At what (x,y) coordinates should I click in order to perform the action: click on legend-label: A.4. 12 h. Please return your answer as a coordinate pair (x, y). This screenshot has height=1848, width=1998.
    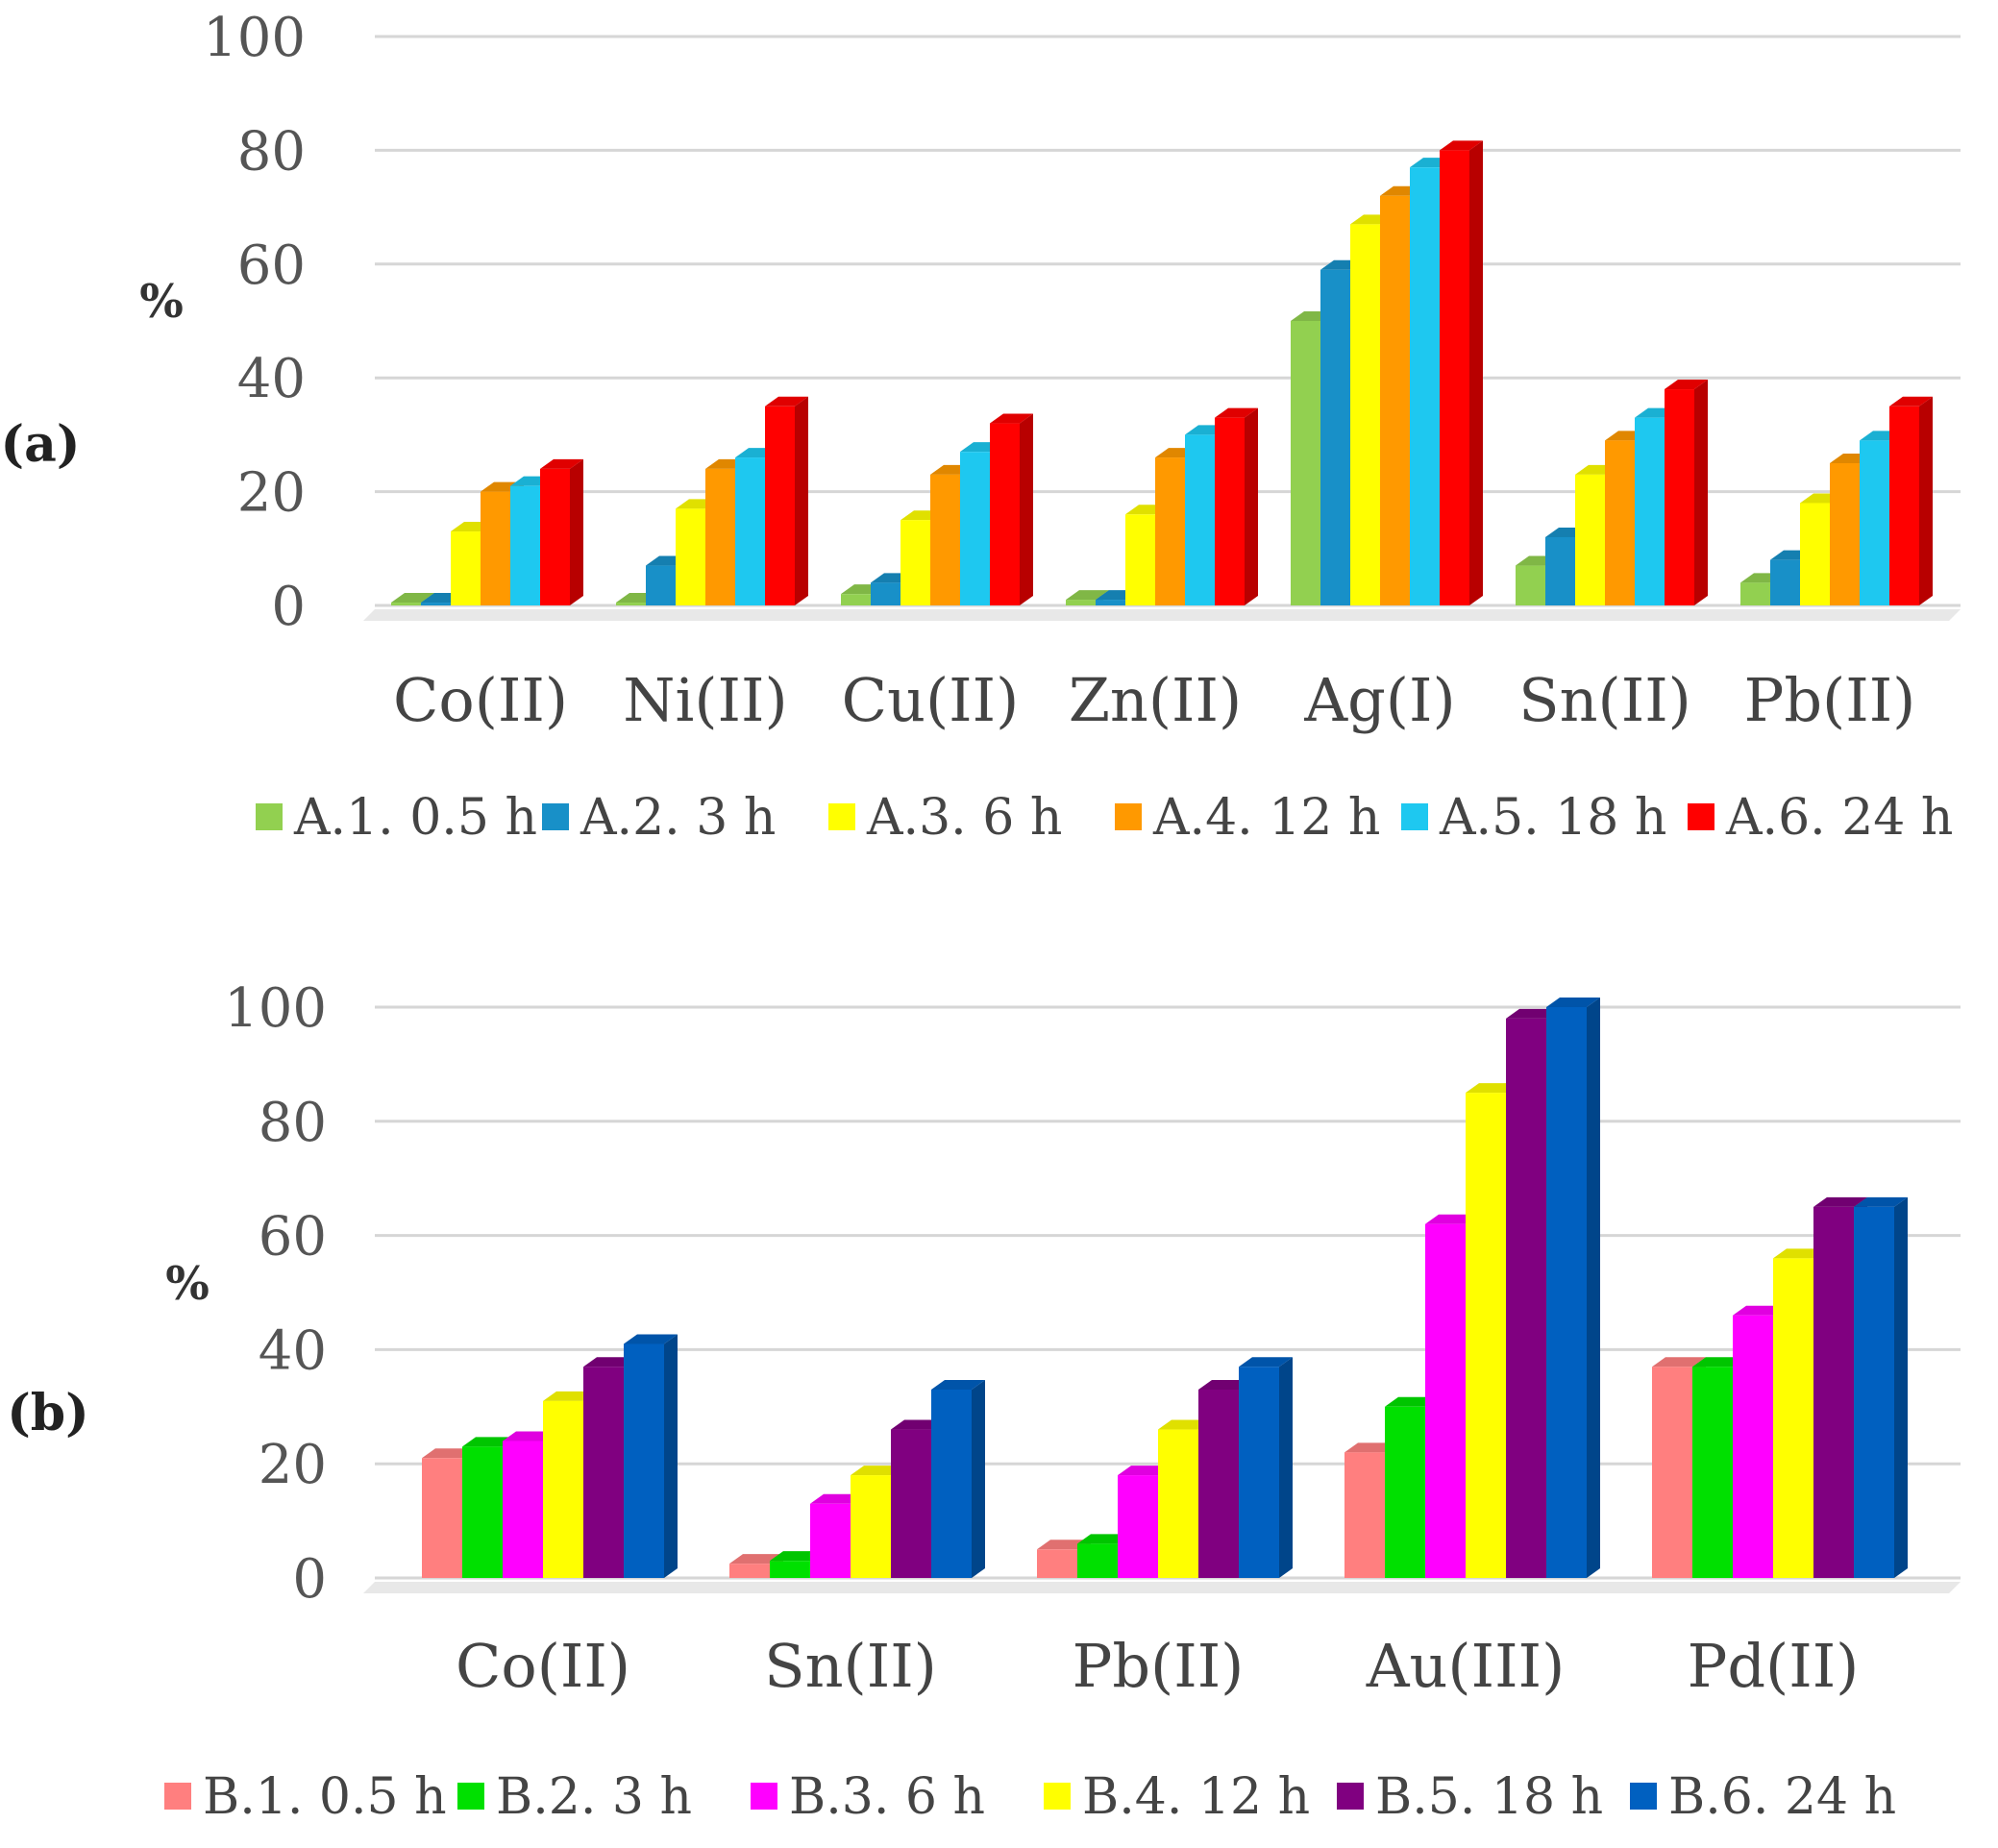
    Looking at the image, I should click on (1266, 818).